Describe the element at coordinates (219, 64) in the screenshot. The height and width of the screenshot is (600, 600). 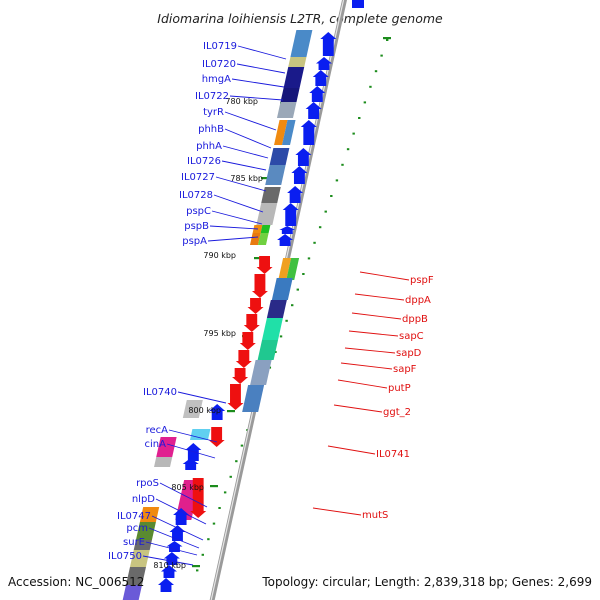
I see `forward-gene-label: IL0720` at that location.